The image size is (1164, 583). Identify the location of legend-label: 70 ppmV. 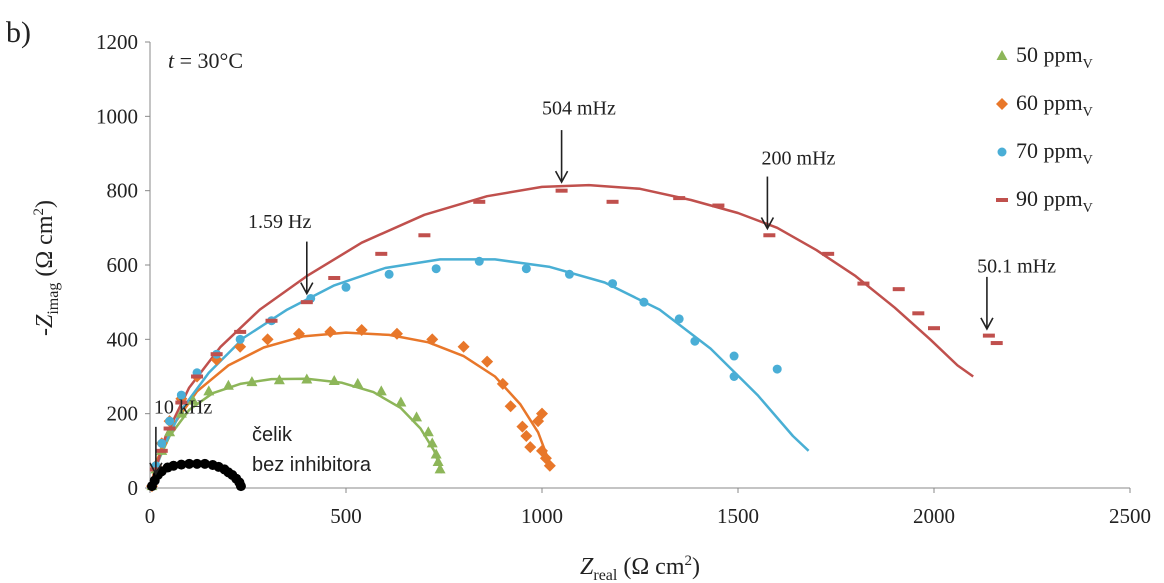
(1054, 153).